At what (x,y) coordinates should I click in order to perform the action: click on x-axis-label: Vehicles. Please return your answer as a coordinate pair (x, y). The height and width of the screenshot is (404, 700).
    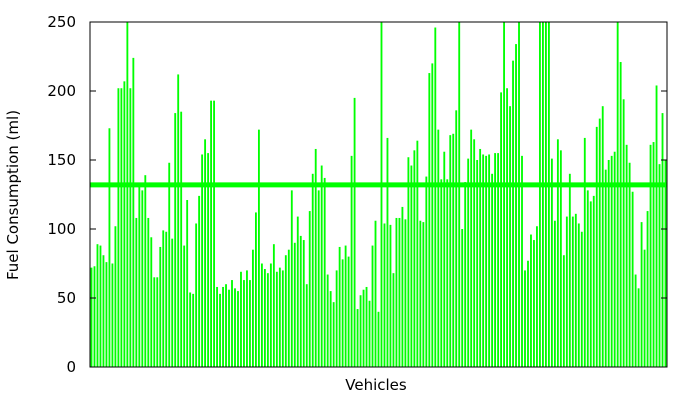
    Looking at the image, I should click on (376, 385).